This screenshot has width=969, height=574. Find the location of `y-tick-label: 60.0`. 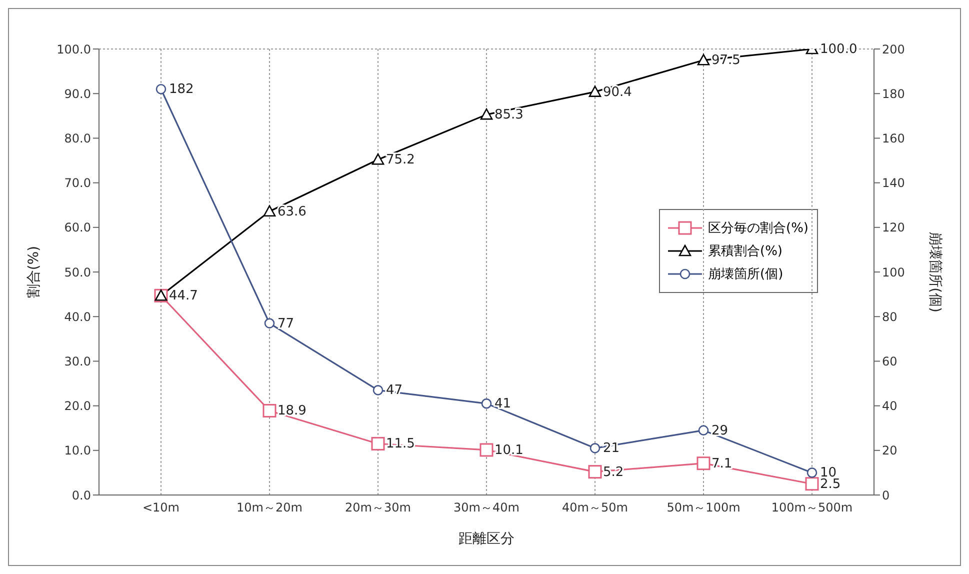

y-tick-label: 60.0 is located at coordinates (77, 227).